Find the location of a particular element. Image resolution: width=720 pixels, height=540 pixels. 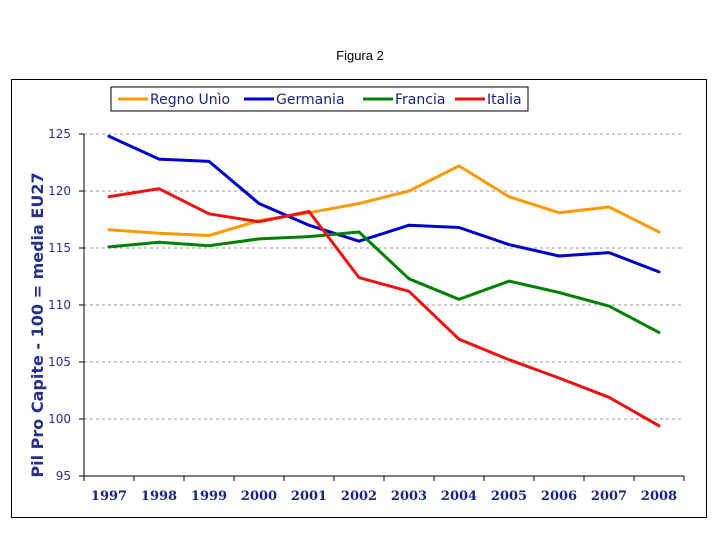

x-tick-label: 1998 is located at coordinates (159, 496).